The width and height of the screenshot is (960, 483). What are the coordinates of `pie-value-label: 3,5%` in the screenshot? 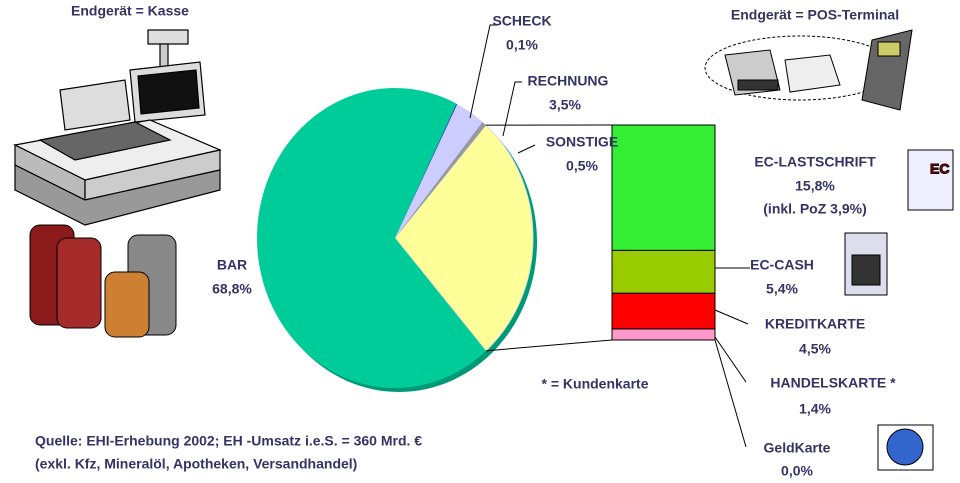 It's located at (565, 105).